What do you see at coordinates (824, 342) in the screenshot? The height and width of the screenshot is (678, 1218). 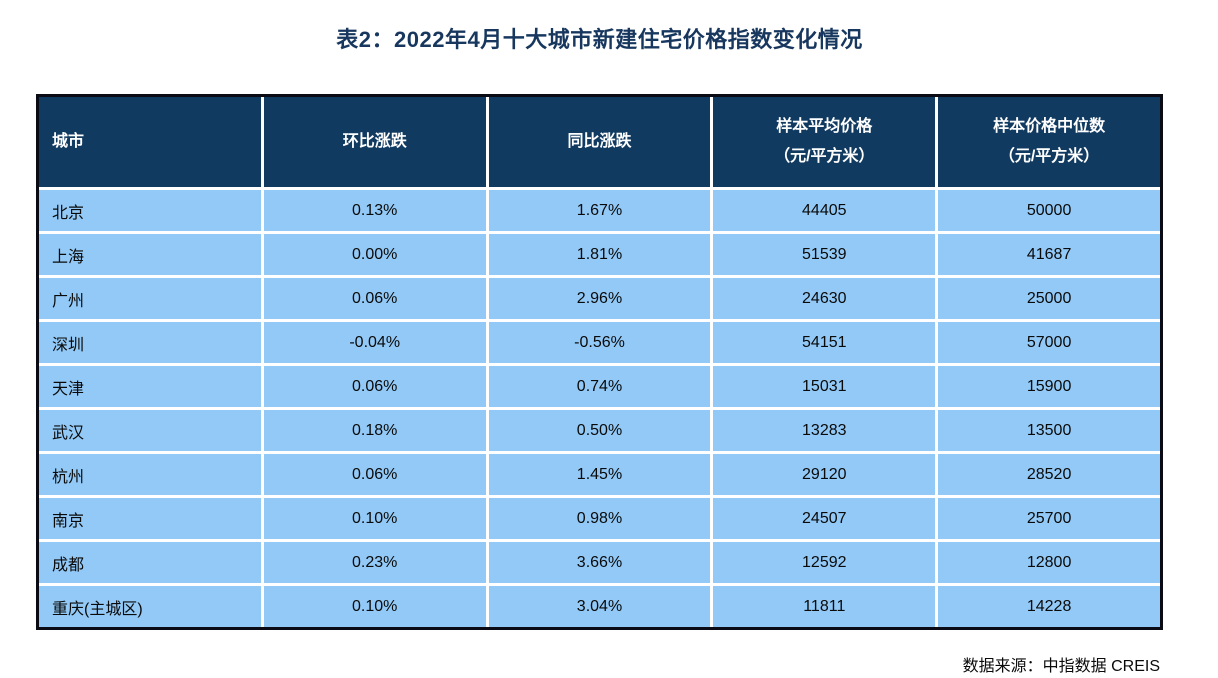 I see `value-cell: 54151` at bounding box center [824, 342].